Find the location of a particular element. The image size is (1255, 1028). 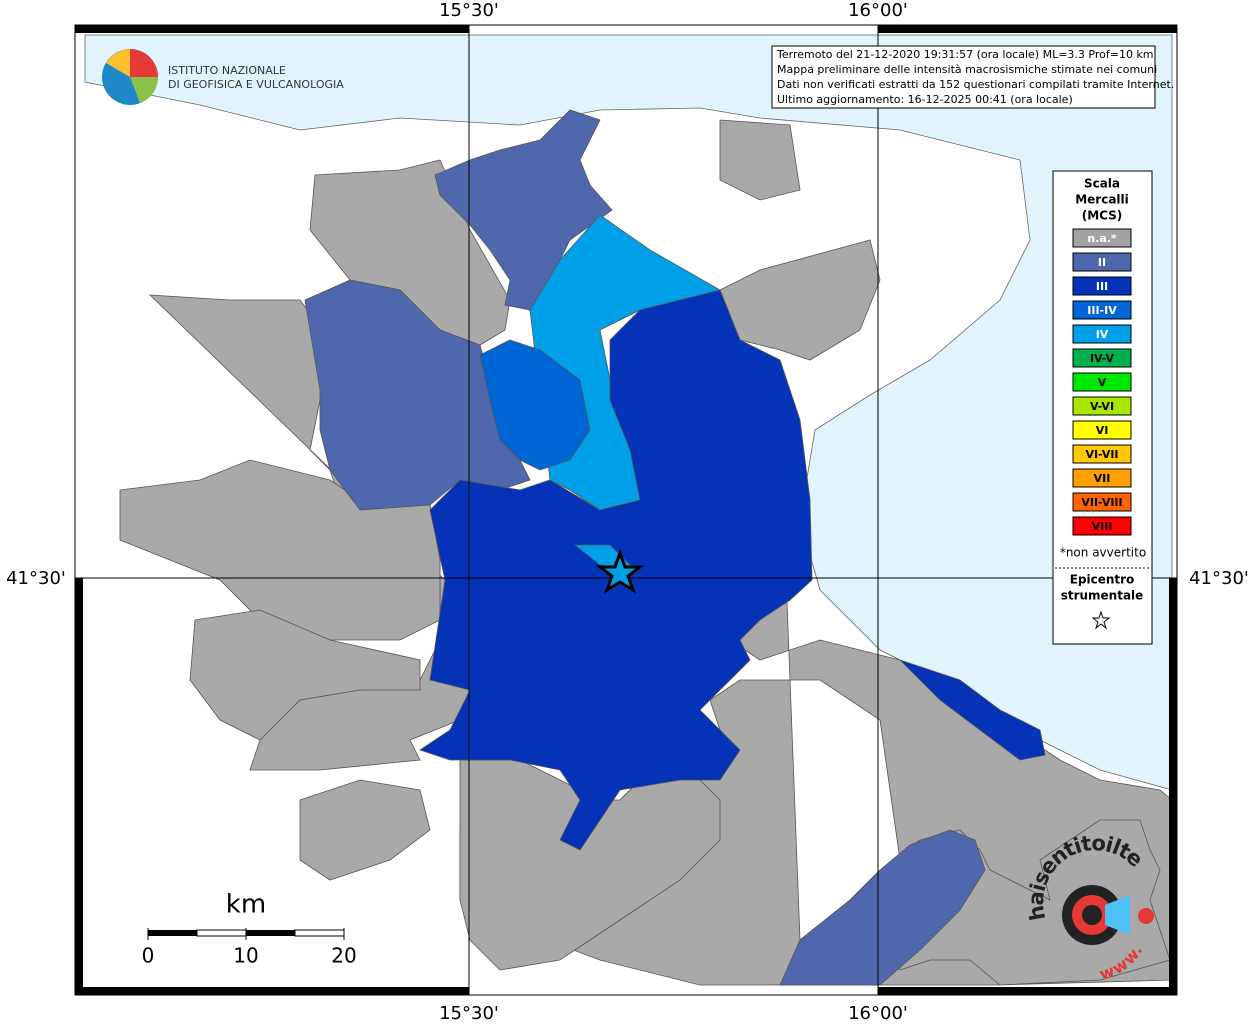

scale-tick-label: 20 is located at coordinates (343, 956).